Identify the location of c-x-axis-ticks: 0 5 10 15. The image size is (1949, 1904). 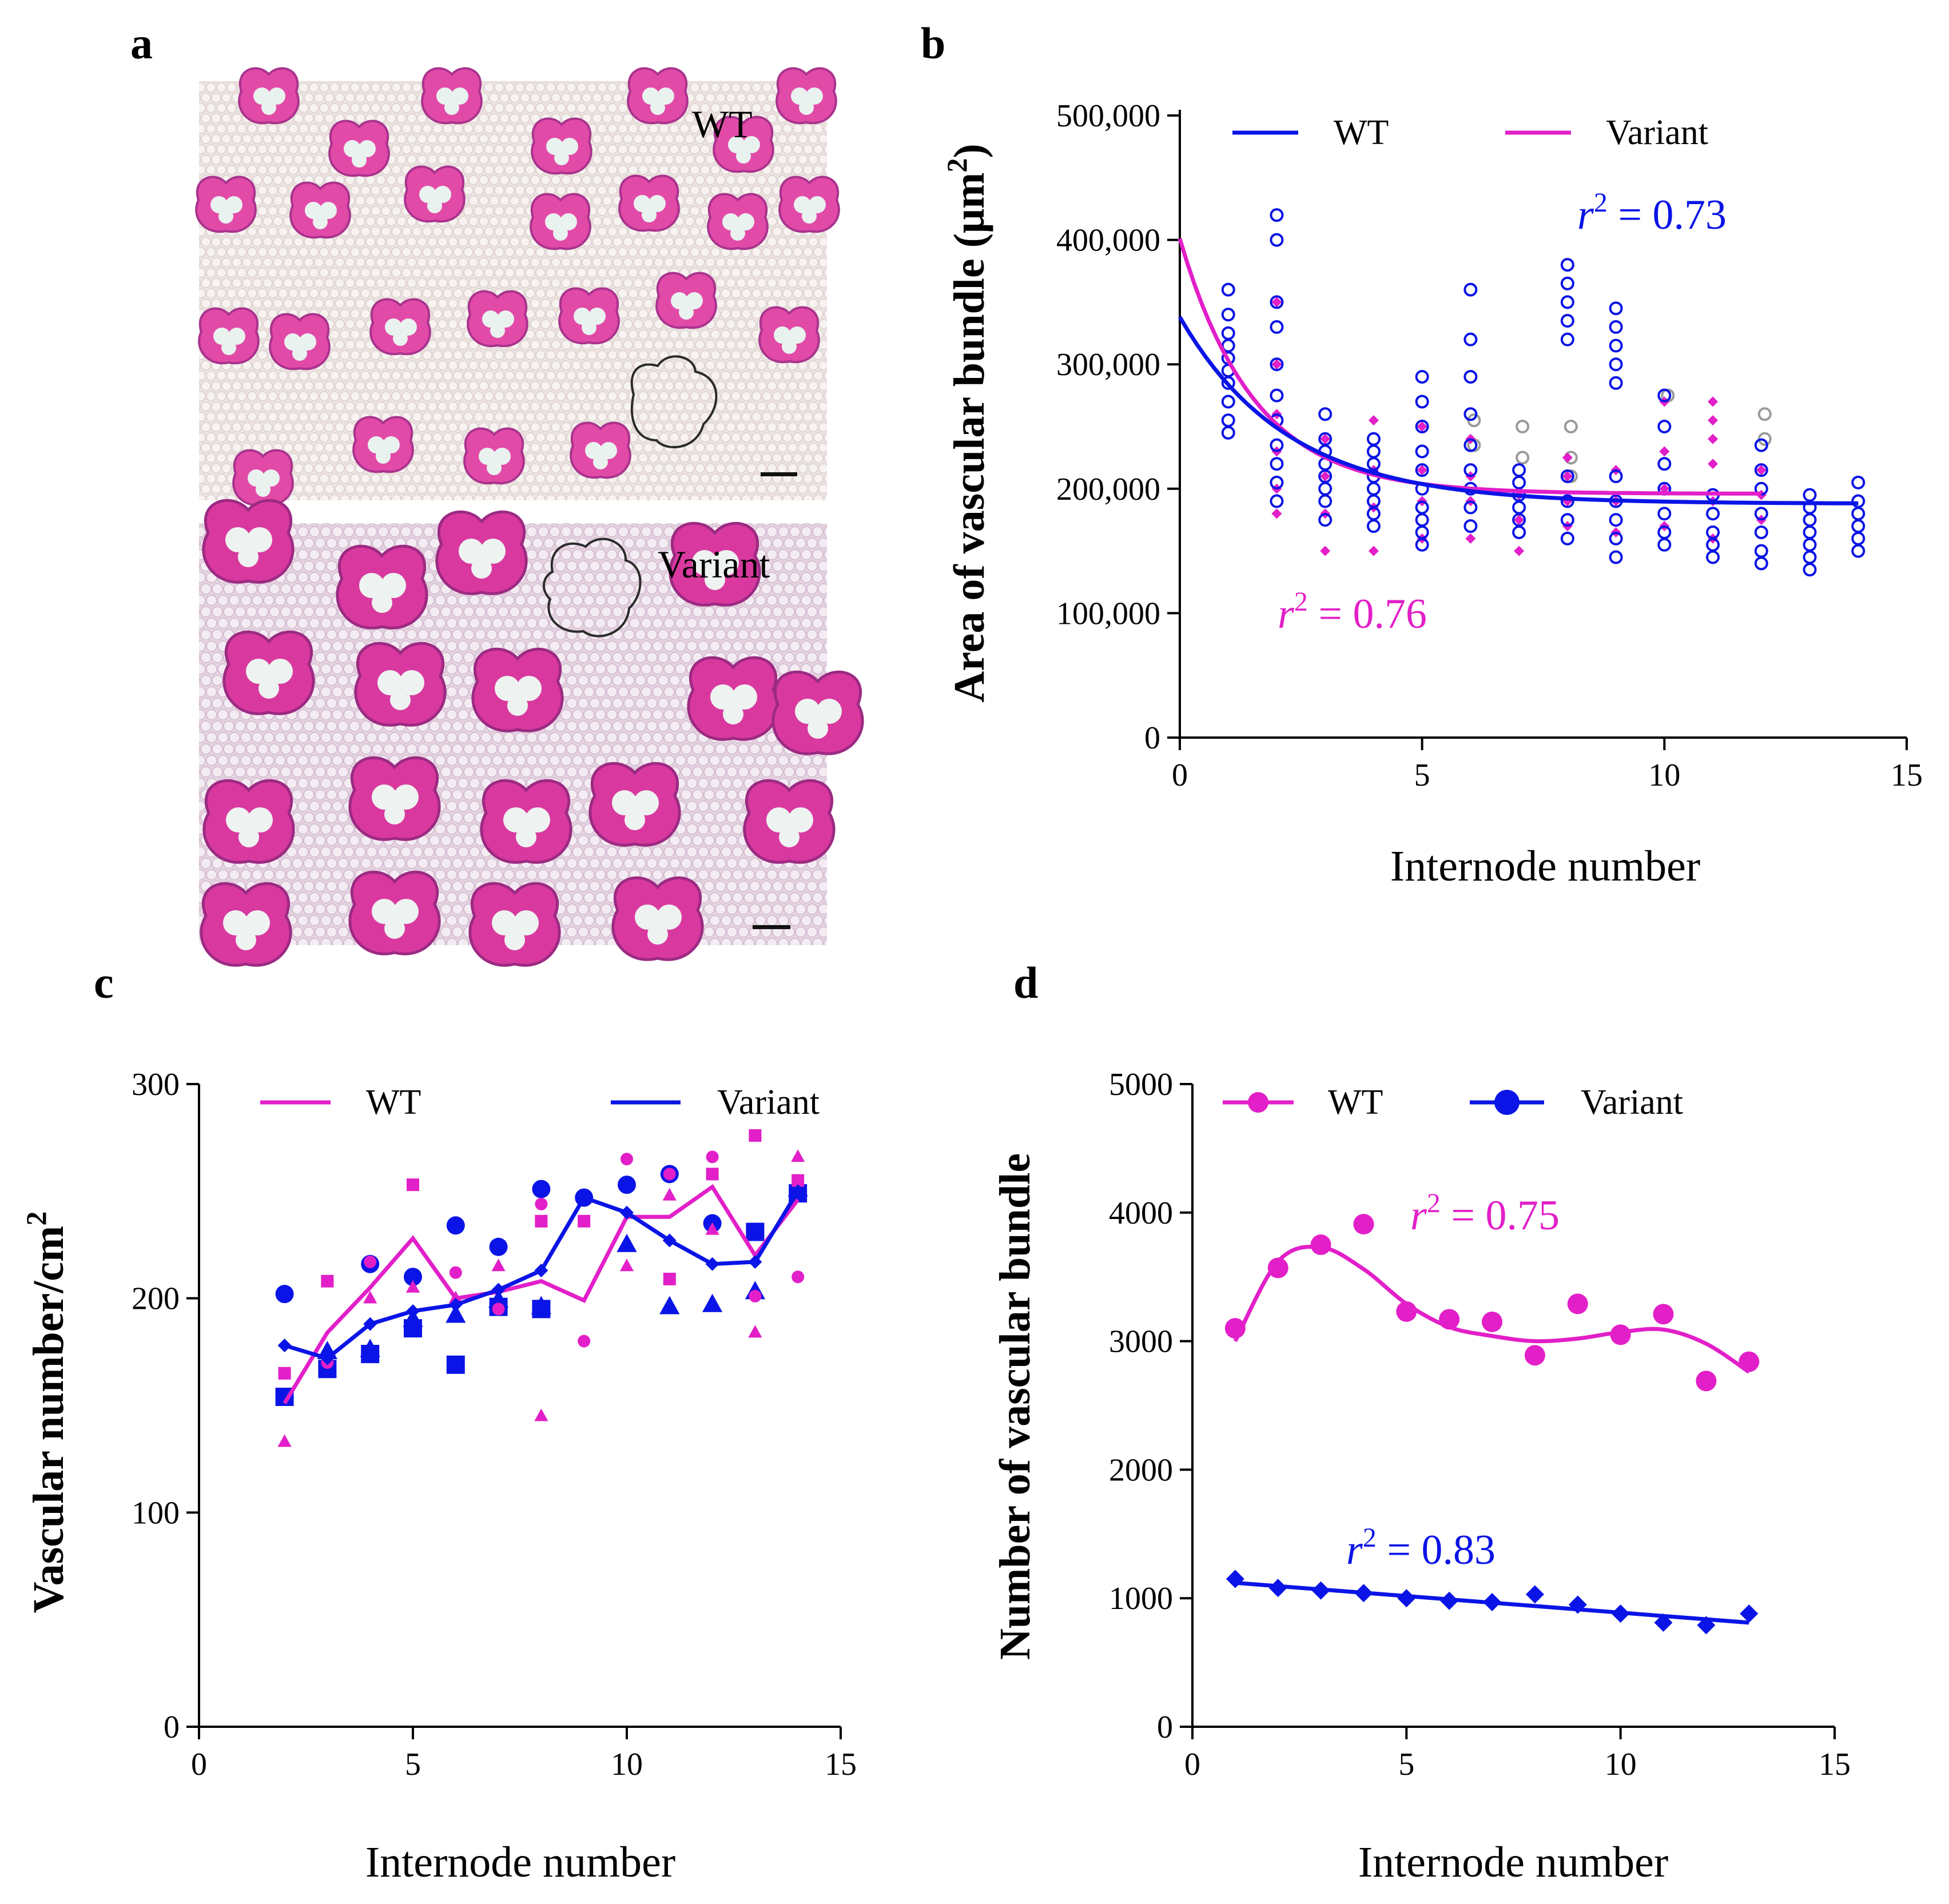
(524, 1754).